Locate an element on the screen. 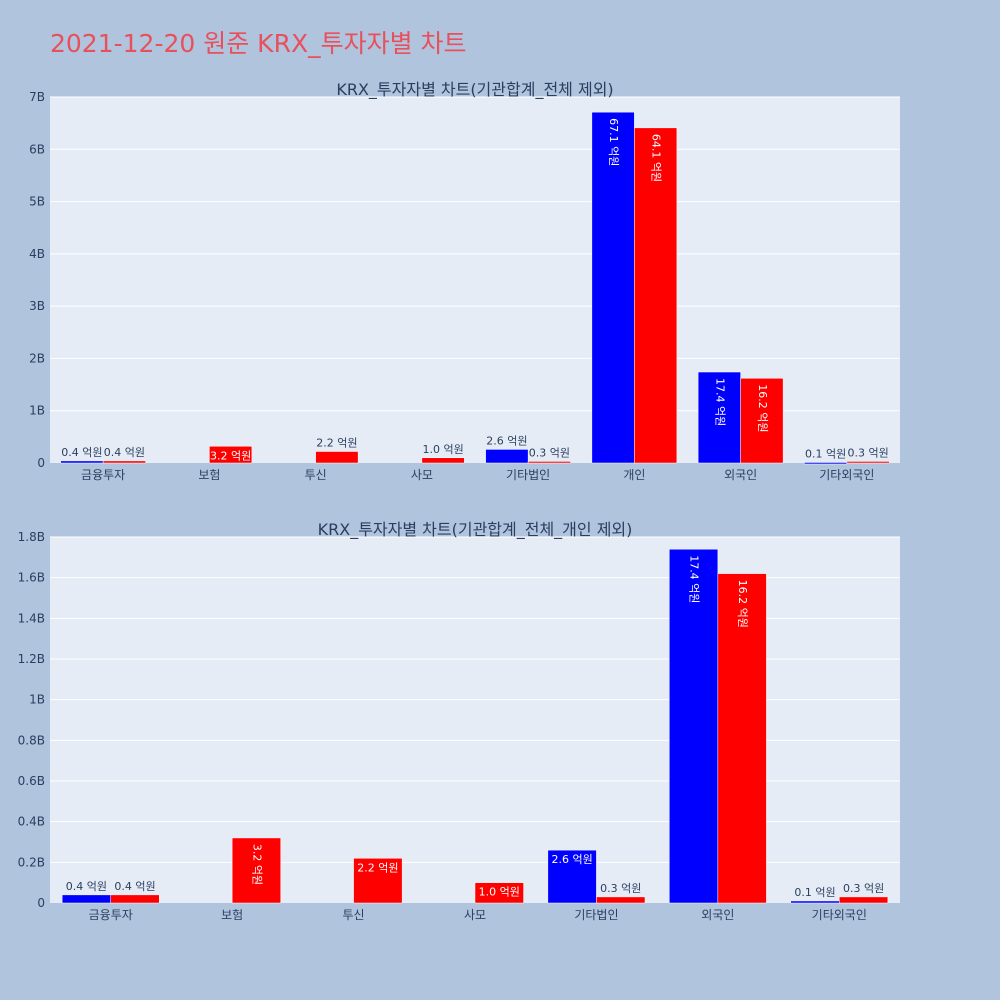  y-tick-label: 7B is located at coordinates (37, 97).